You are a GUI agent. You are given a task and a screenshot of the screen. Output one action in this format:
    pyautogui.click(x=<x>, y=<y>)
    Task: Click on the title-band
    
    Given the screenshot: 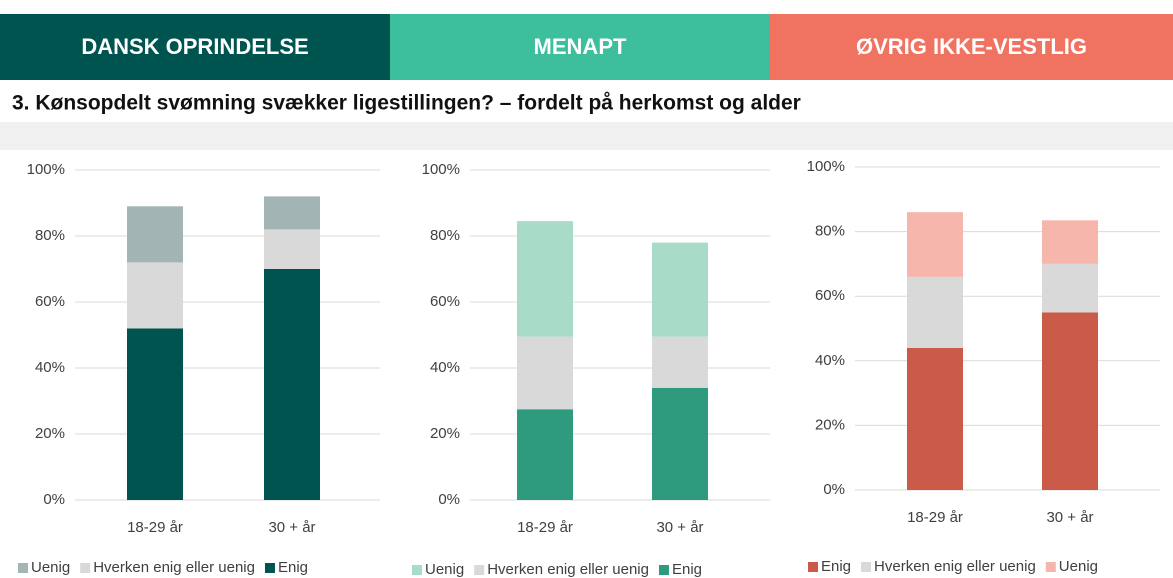 What is the action you would take?
    pyautogui.click(x=586, y=136)
    